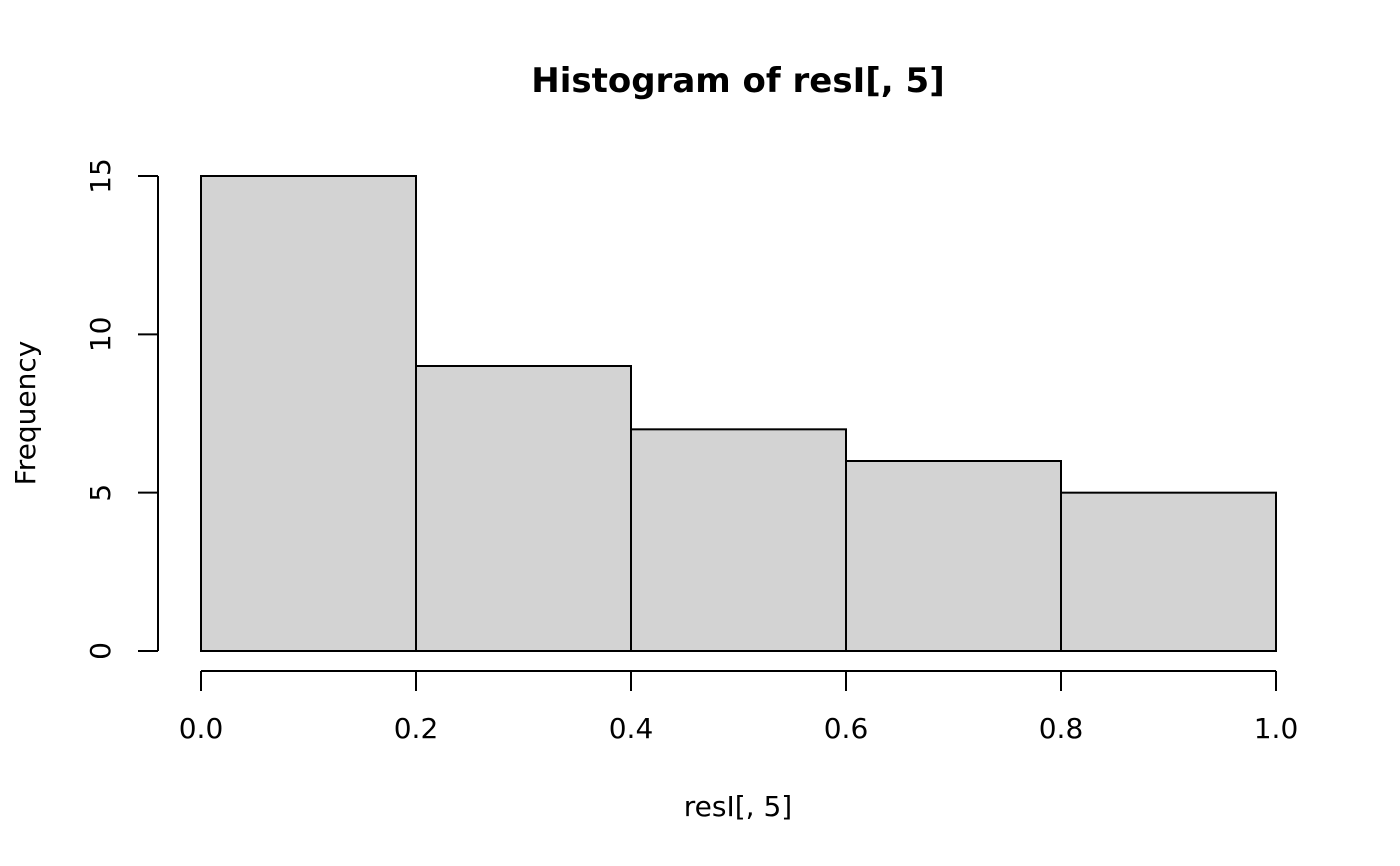 The height and width of the screenshot is (866, 1400). What do you see at coordinates (100, 651) in the screenshot?
I see `y-tick-label-0: 0` at bounding box center [100, 651].